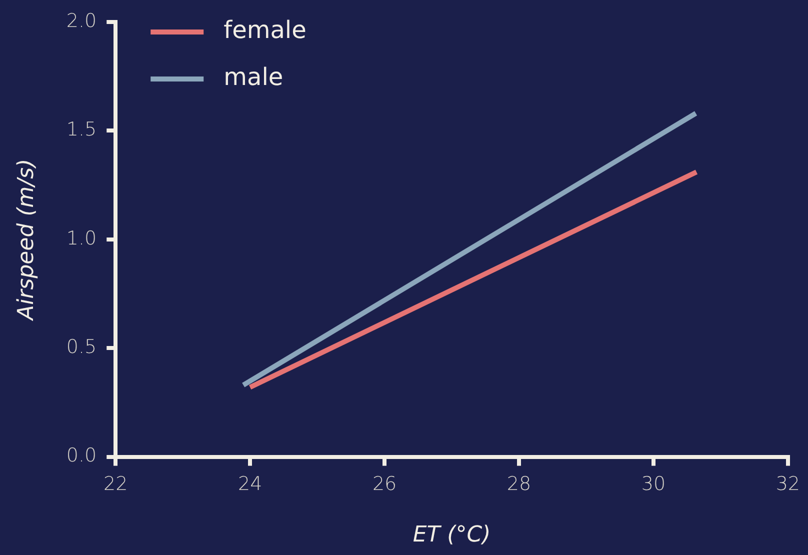 The image size is (808, 555). Describe the element at coordinates (26, 240) in the screenshot. I see `y-axis-title: Airspeed (m/s)` at that location.